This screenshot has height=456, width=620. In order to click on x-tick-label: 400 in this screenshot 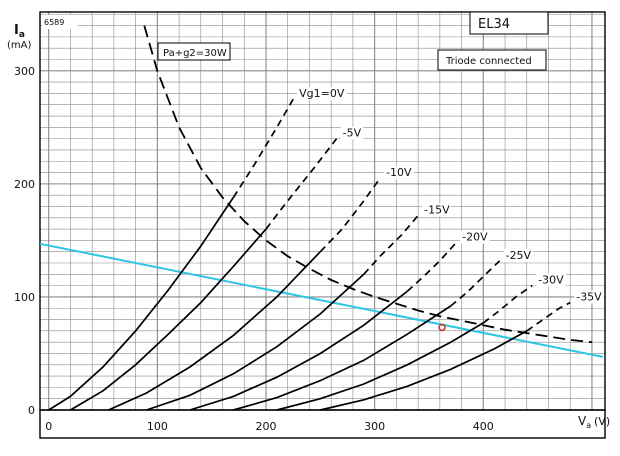, I will do `click(483, 426)`.